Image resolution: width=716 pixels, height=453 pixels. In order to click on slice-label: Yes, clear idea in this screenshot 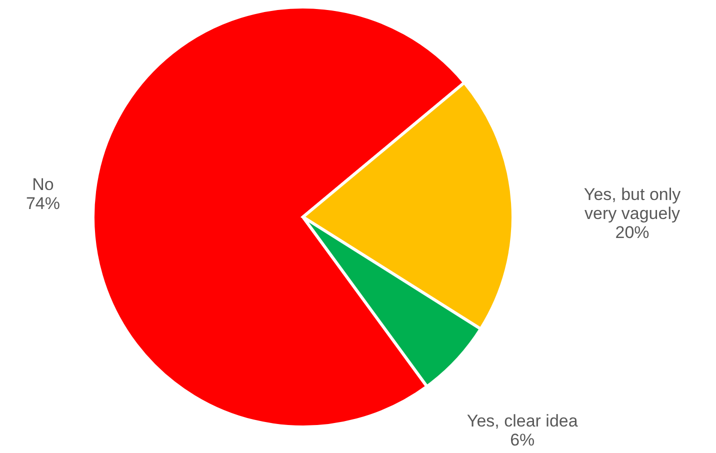, I will do `click(522, 421)`.